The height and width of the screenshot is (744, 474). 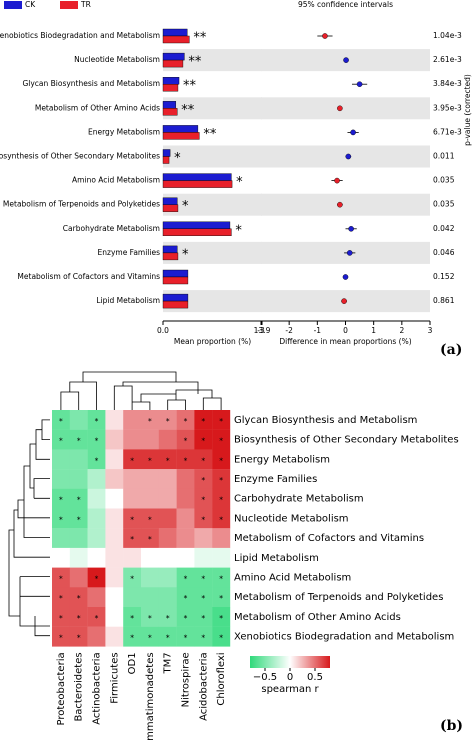 I want to click on p-value: 6.71e-3, so click(x=447, y=131).